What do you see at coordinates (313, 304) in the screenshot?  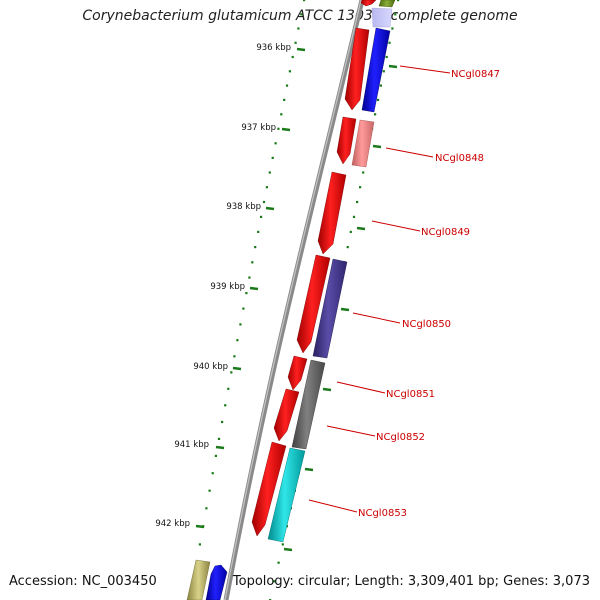 I see `cds-ncgl0850` at bounding box center [313, 304].